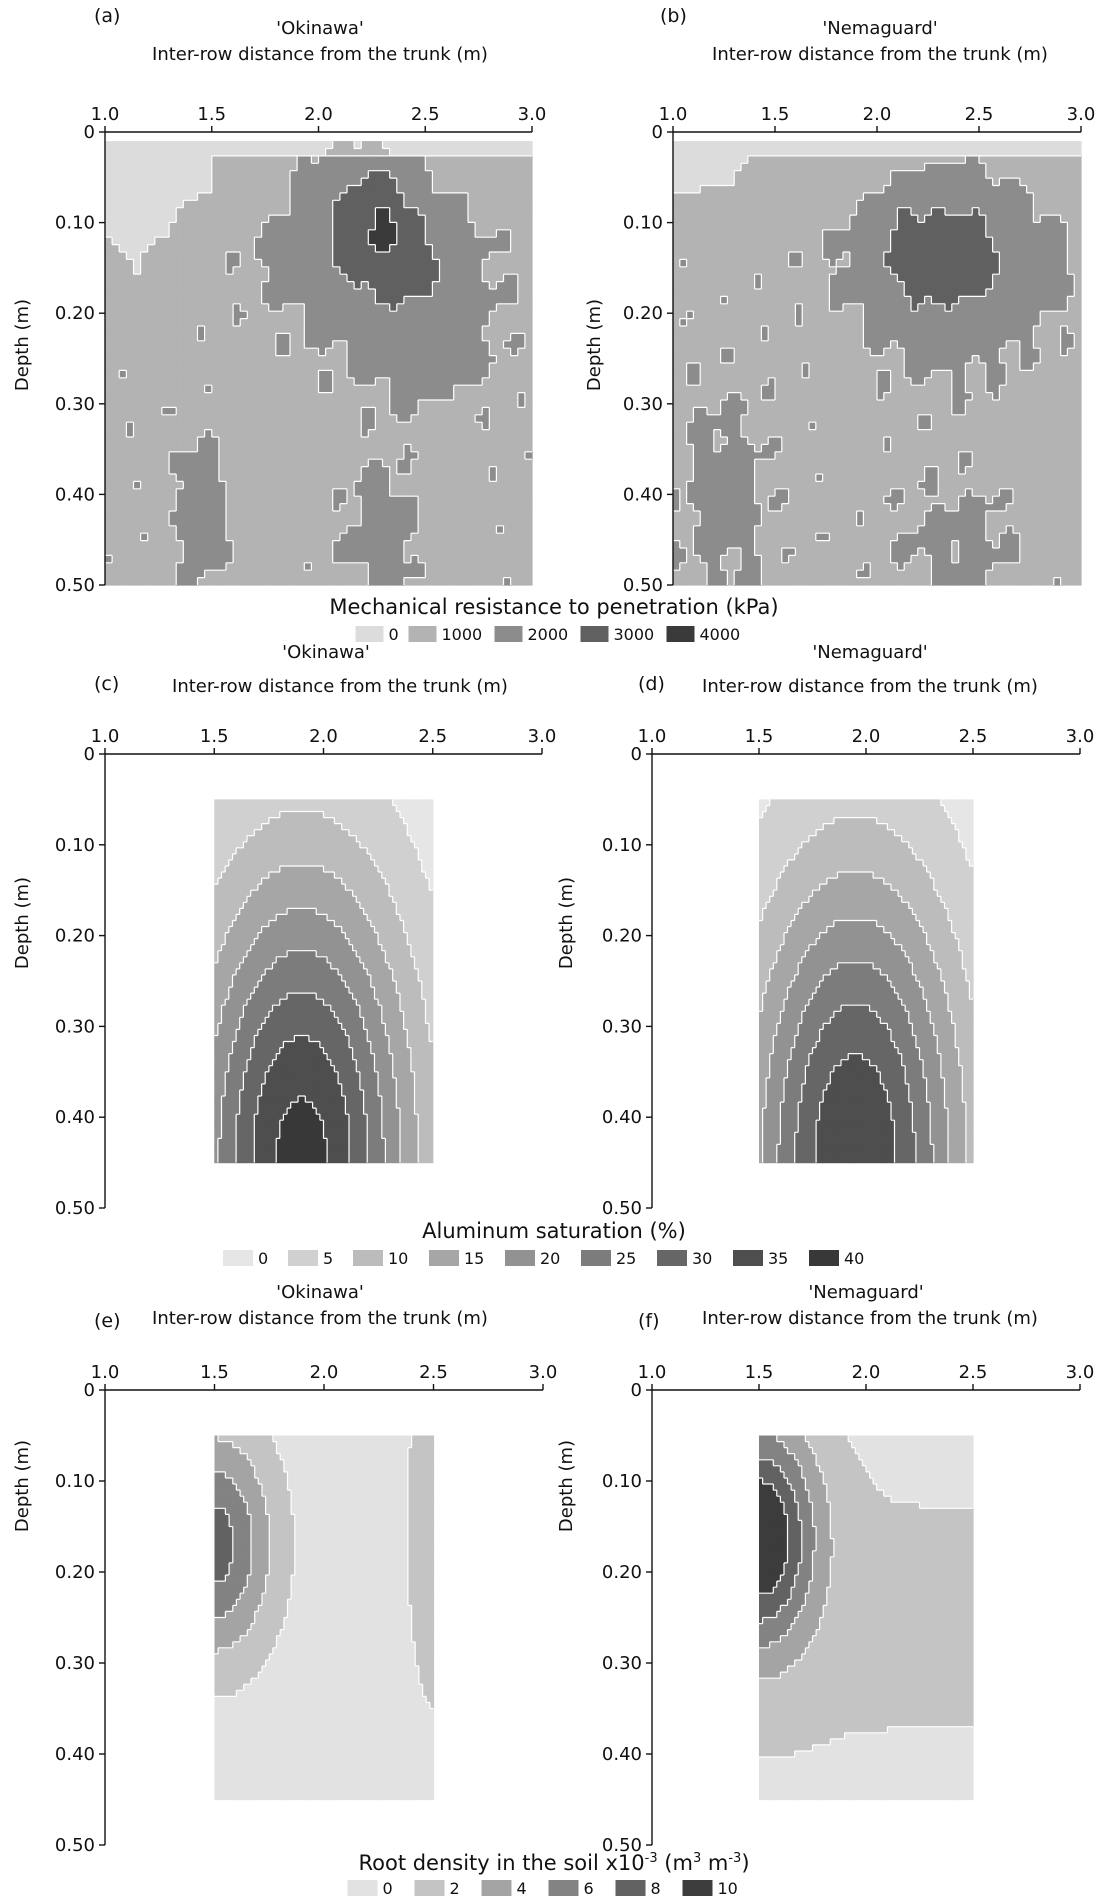 This screenshot has height=1899, width=1108. Describe the element at coordinates (720, 634) in the screenshot. I see `legend-label: 4000` at that location.